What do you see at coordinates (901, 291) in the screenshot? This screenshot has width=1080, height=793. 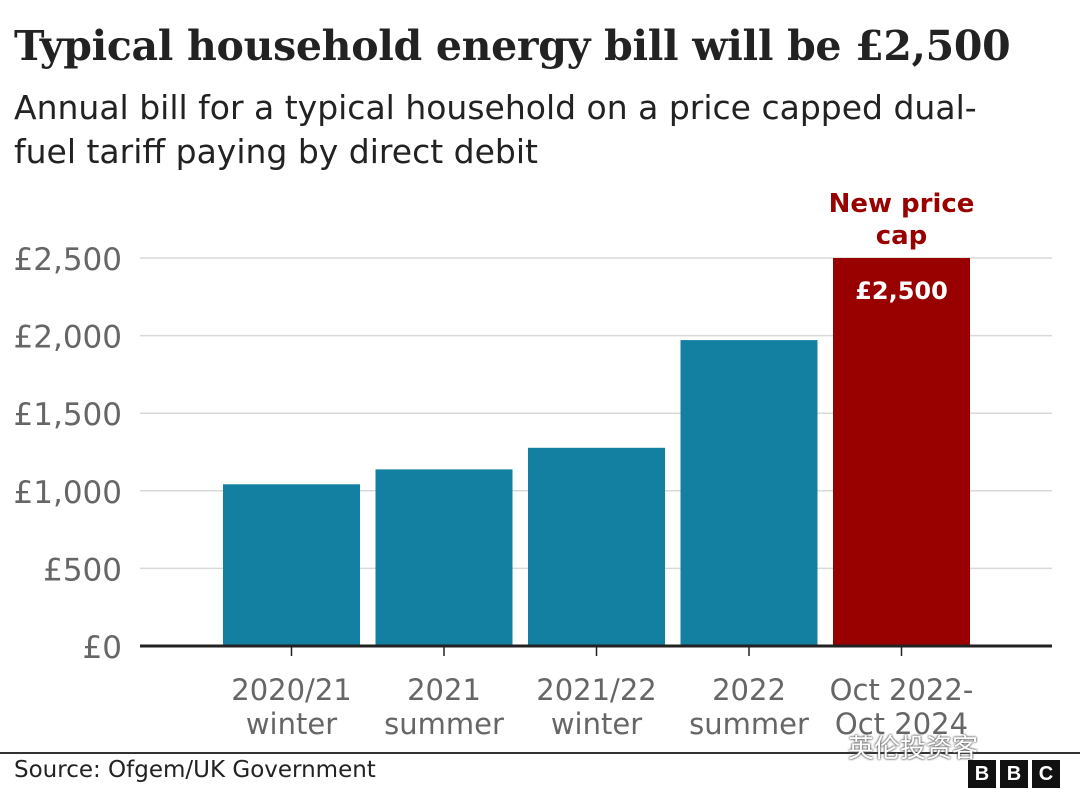 I see `bar-value-label: £2,500` at bounding box center [901, 291].